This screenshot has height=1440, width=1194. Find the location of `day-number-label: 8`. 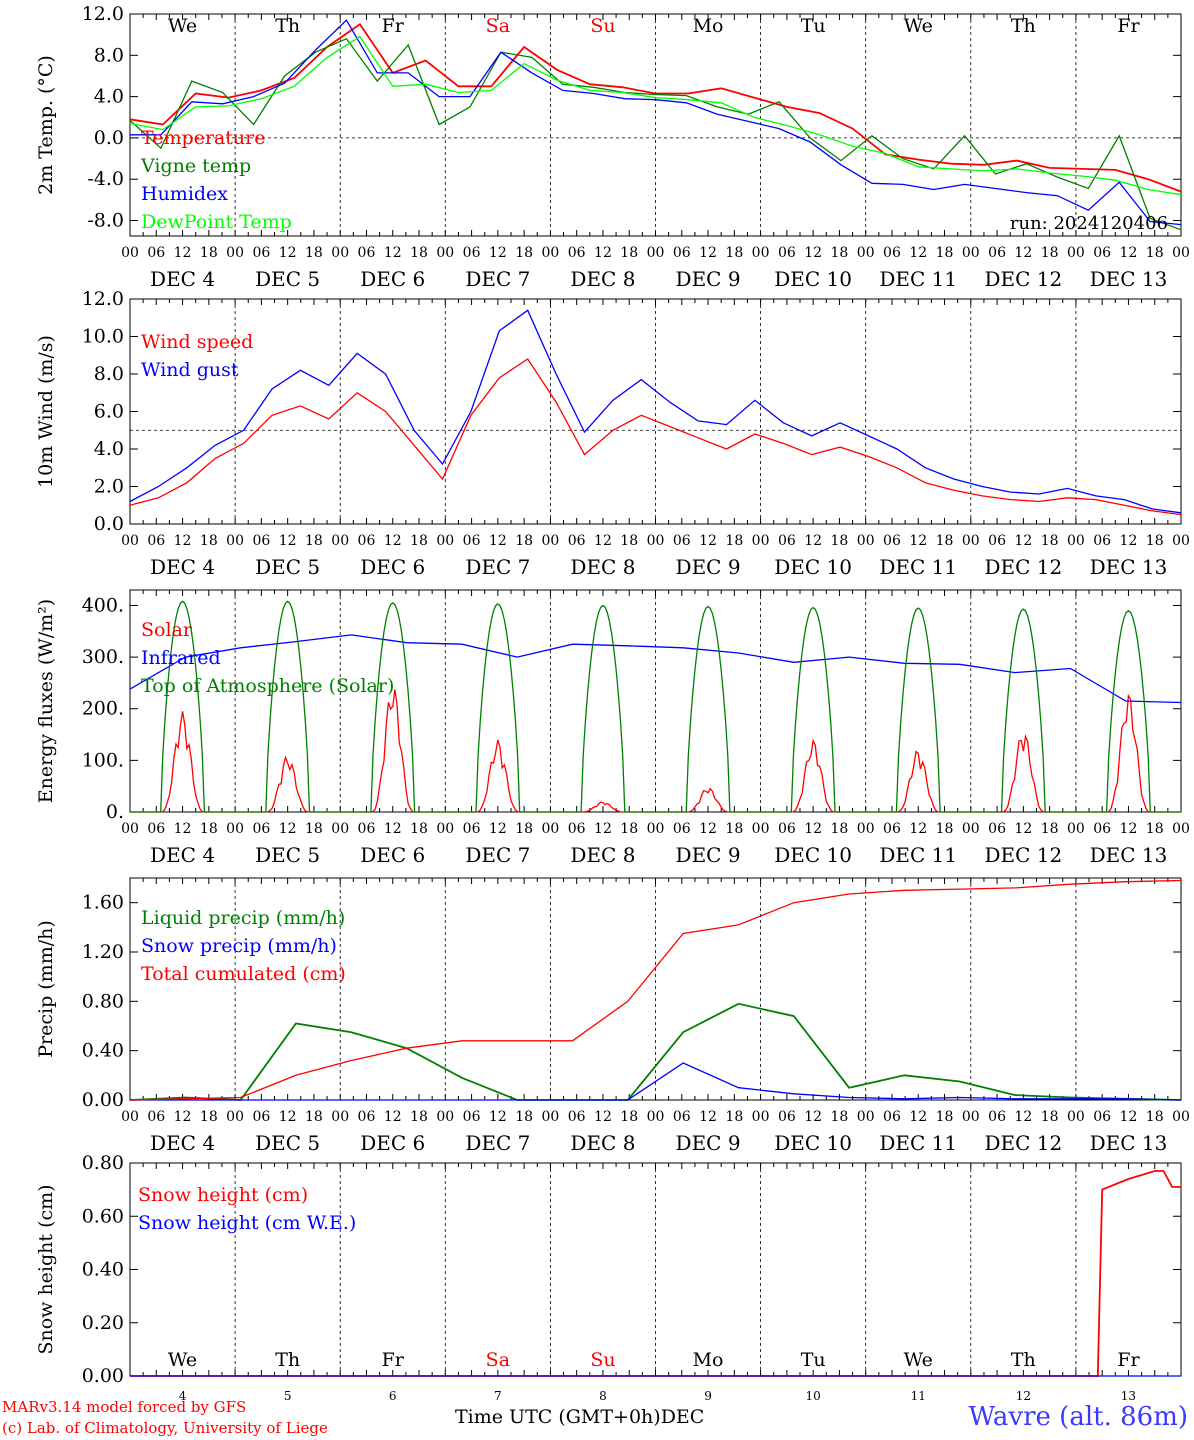

day-number-label: 8 is located at coordinates (603, 1396).